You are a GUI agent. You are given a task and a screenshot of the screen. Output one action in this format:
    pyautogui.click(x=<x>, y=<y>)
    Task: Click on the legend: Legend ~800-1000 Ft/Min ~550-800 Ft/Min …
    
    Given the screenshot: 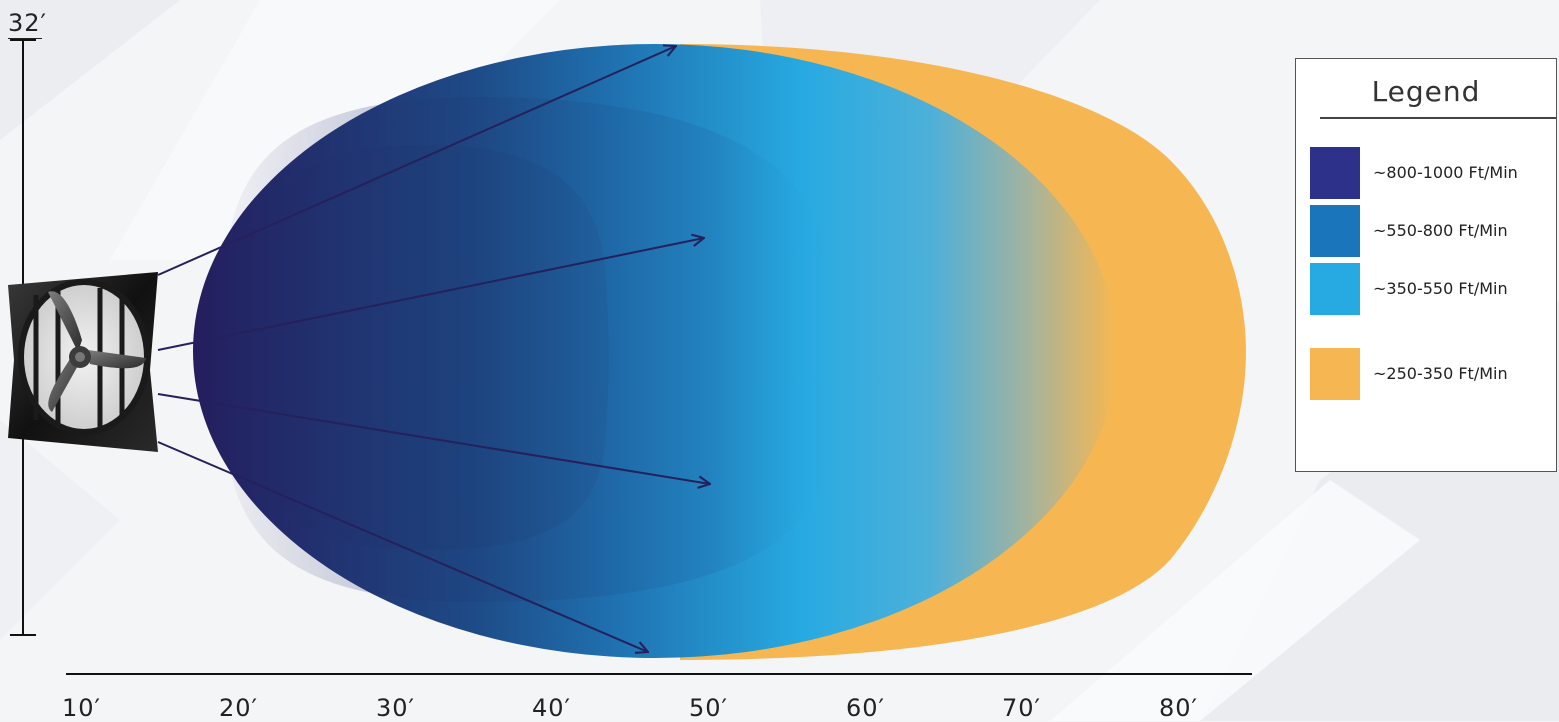 What is the action you would take?
    pyautogui.click(x=1426, y=265)
    